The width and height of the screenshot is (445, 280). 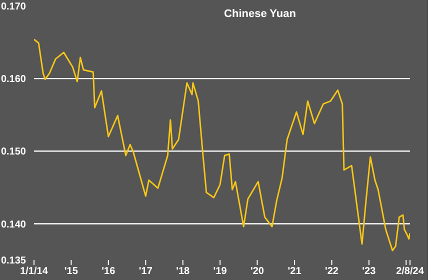 What do you see at coordinates (295, 272) in the screenshot?
I see `x-tick-label: '21` at bounding box center [295, 272].